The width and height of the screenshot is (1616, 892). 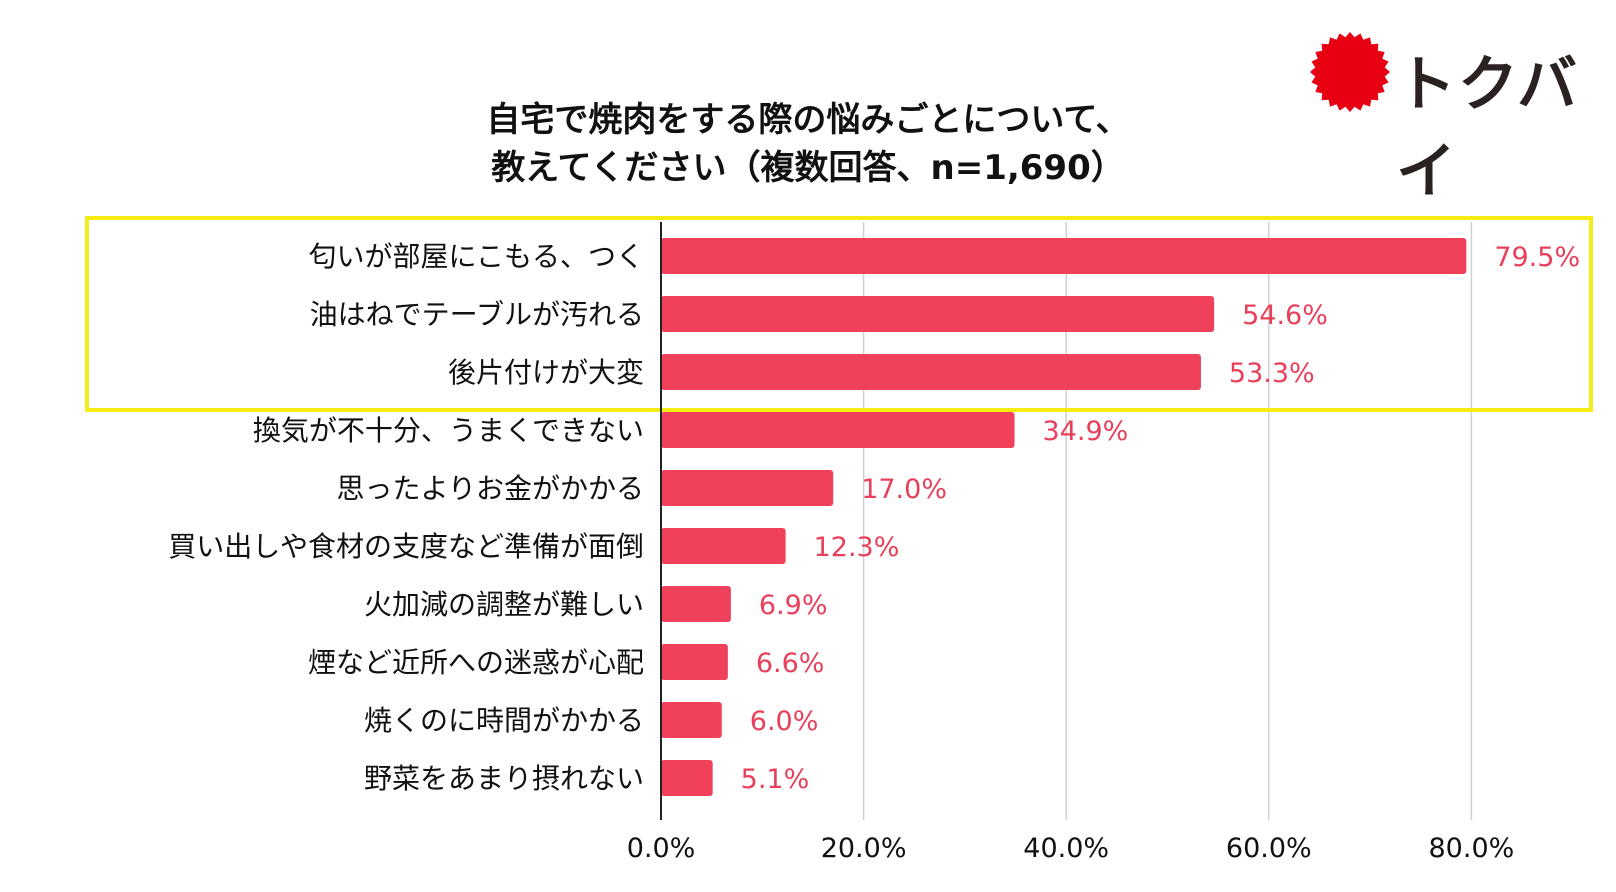 What do you see at coordinates (504, 778) in the screenshot?
I see `category-label: 野菜をあまり摂れない` at bounding box center [504, 778].